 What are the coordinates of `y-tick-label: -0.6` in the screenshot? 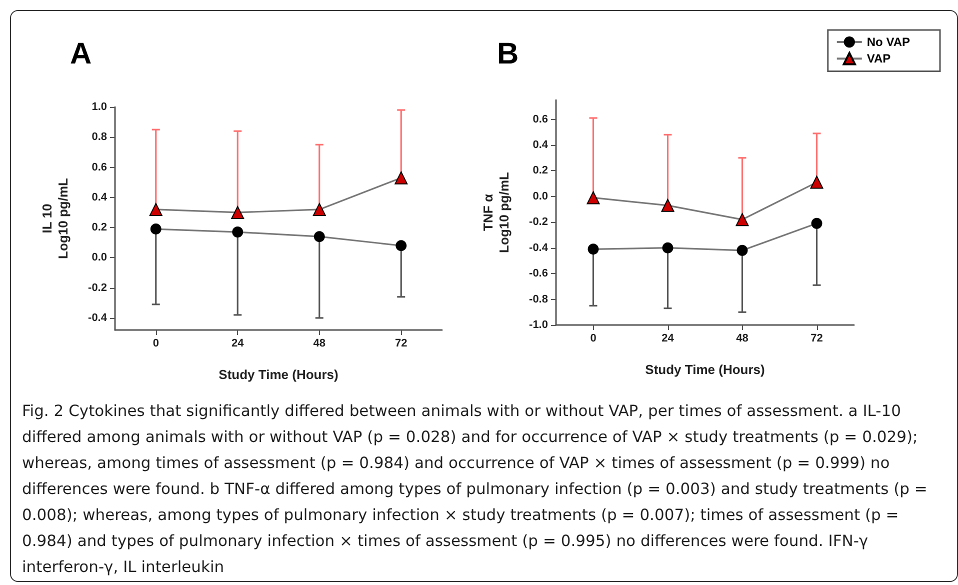 It's located at (538, 274).